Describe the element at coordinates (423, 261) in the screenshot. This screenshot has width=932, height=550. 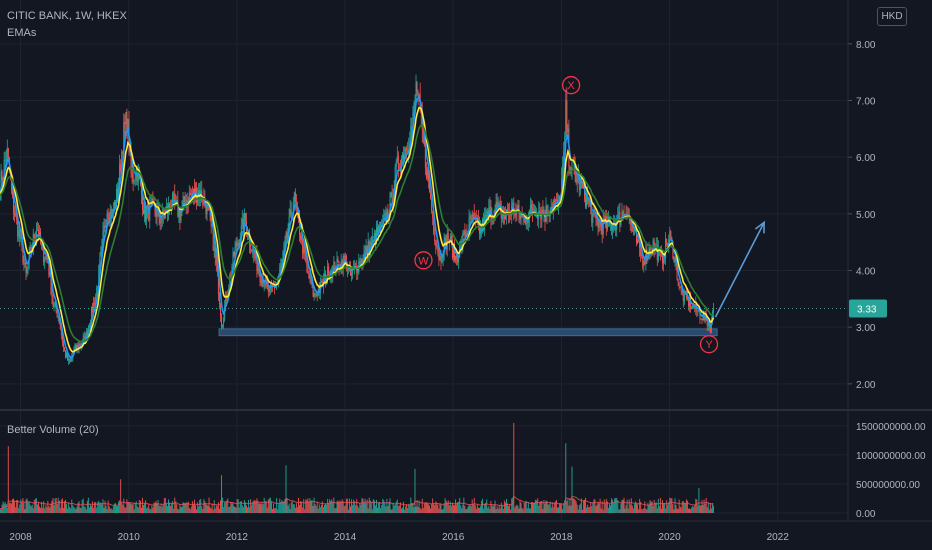
I see `wave-label: W` at that location.